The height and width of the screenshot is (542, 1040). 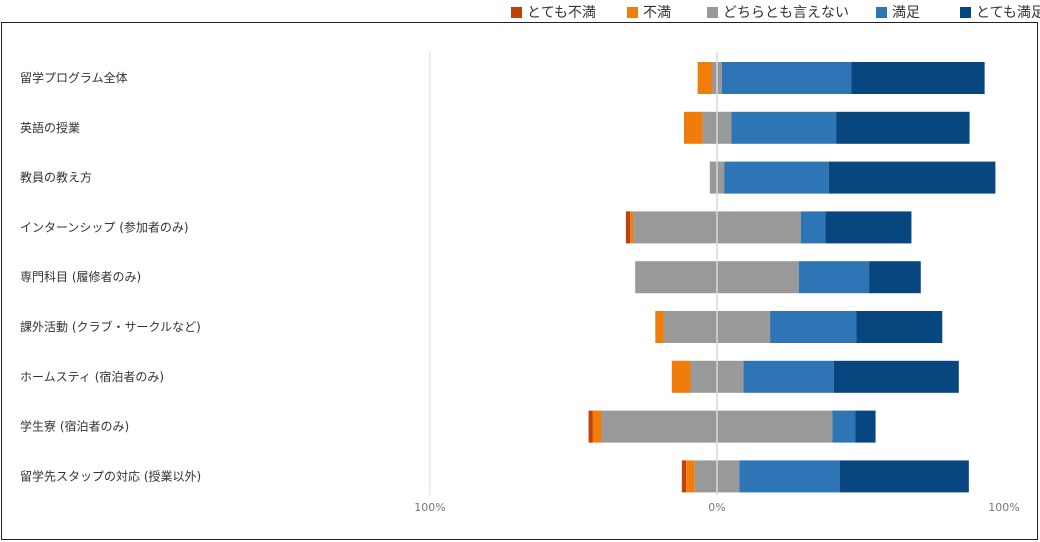 I want to click on legend-item: 満足, so click(x=898, y=12).